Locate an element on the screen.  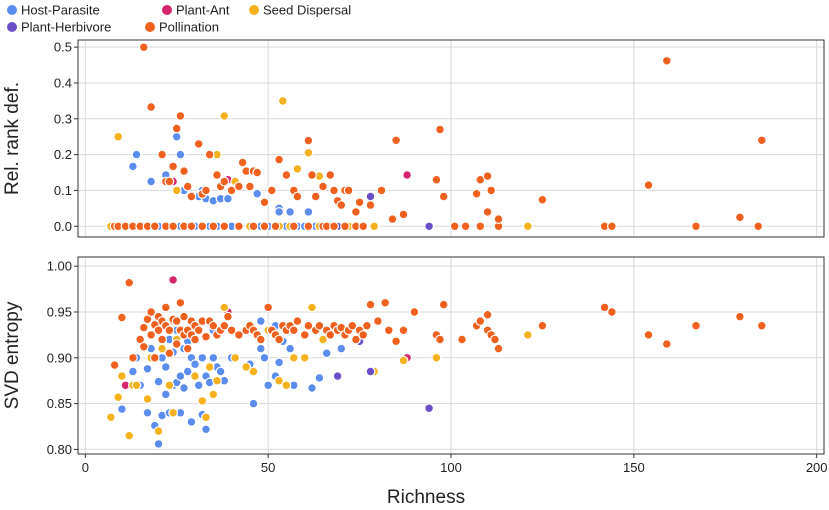
x-tick-label: 150 is located at coordinates (634, 467).